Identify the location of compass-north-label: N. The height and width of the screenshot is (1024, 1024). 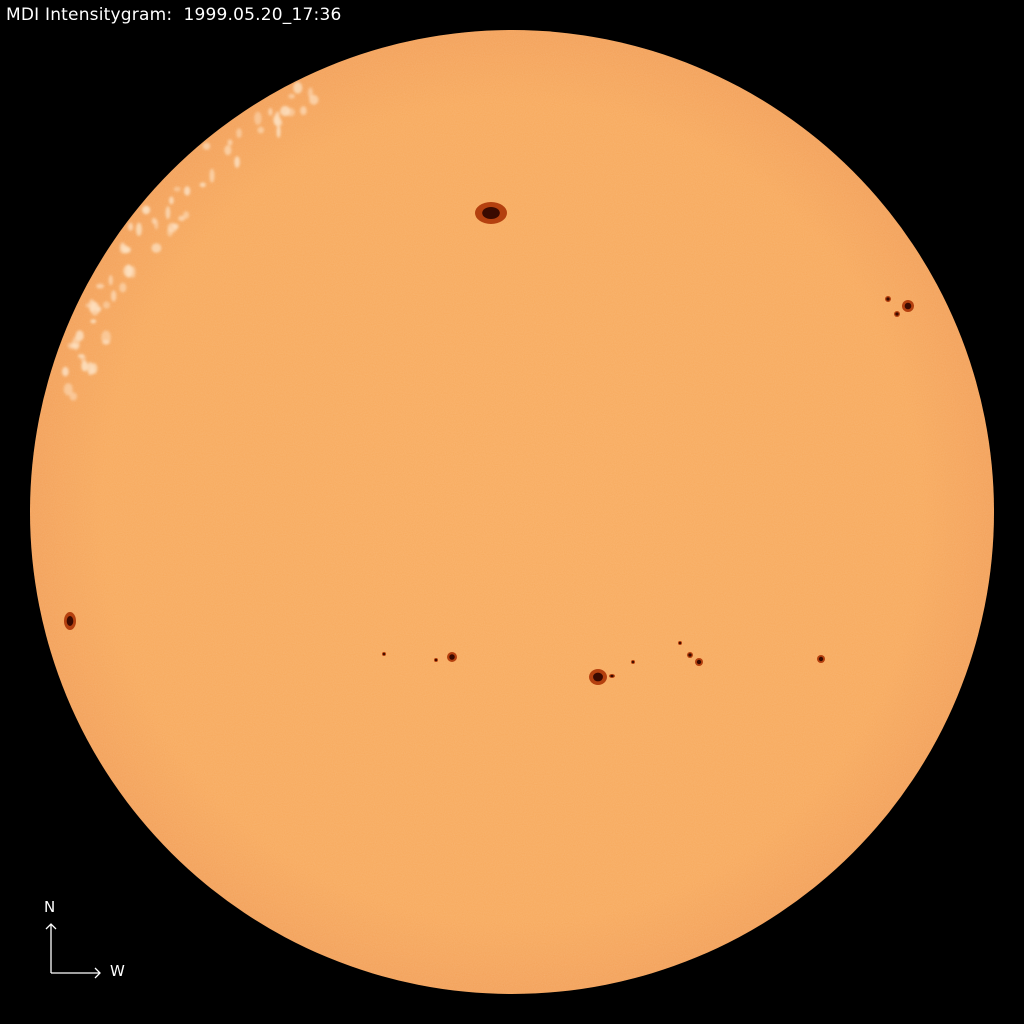
(50, 907).